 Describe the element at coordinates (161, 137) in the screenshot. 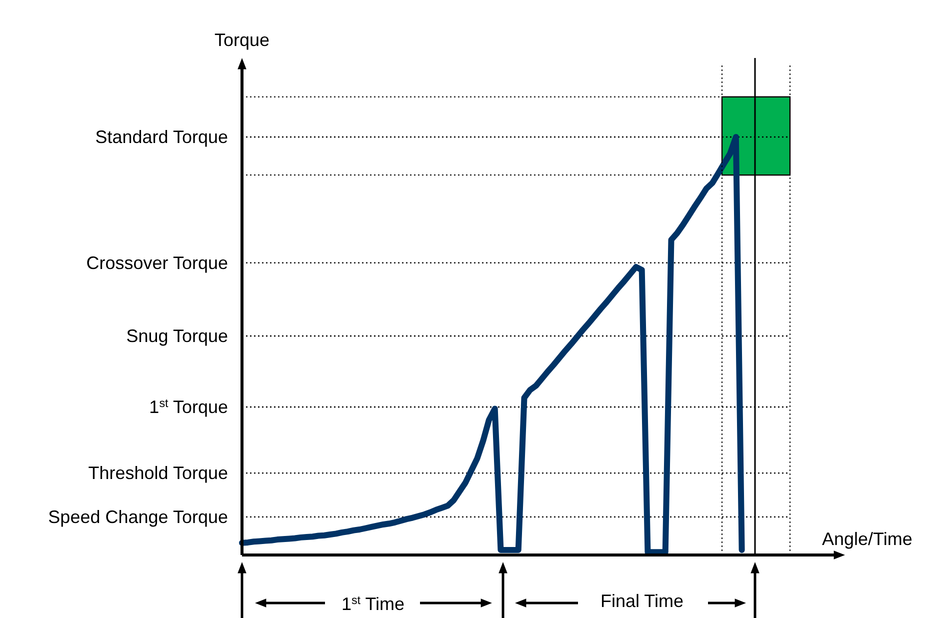

I see `ref-line-label: Standard Torque` at that location.